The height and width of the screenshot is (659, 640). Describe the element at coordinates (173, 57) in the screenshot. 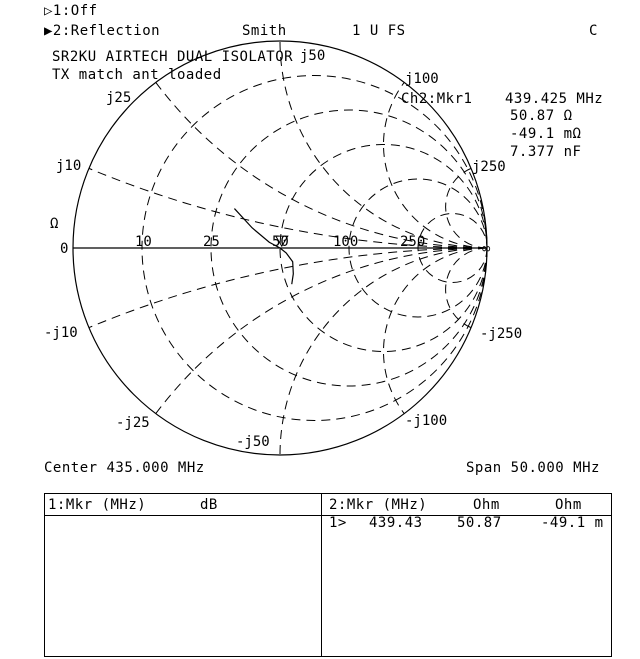

I see `title-line1: SR2KU AIRTECH DUAL ISOLATOR` at that location.